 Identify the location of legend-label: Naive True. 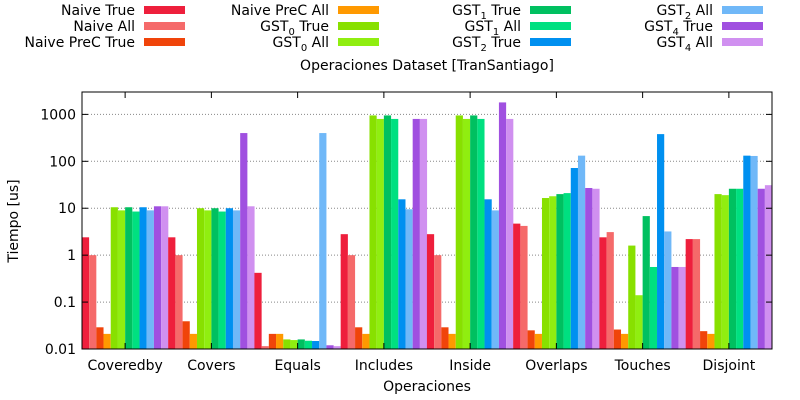
(98, 11).